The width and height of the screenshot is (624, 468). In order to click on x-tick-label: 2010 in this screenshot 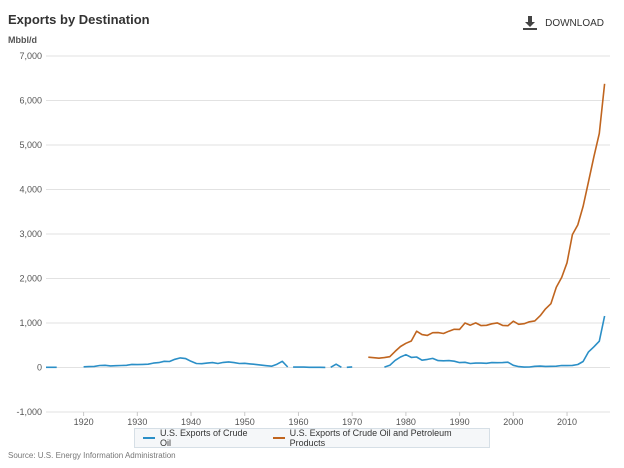, I will do `click(567, 422)`.